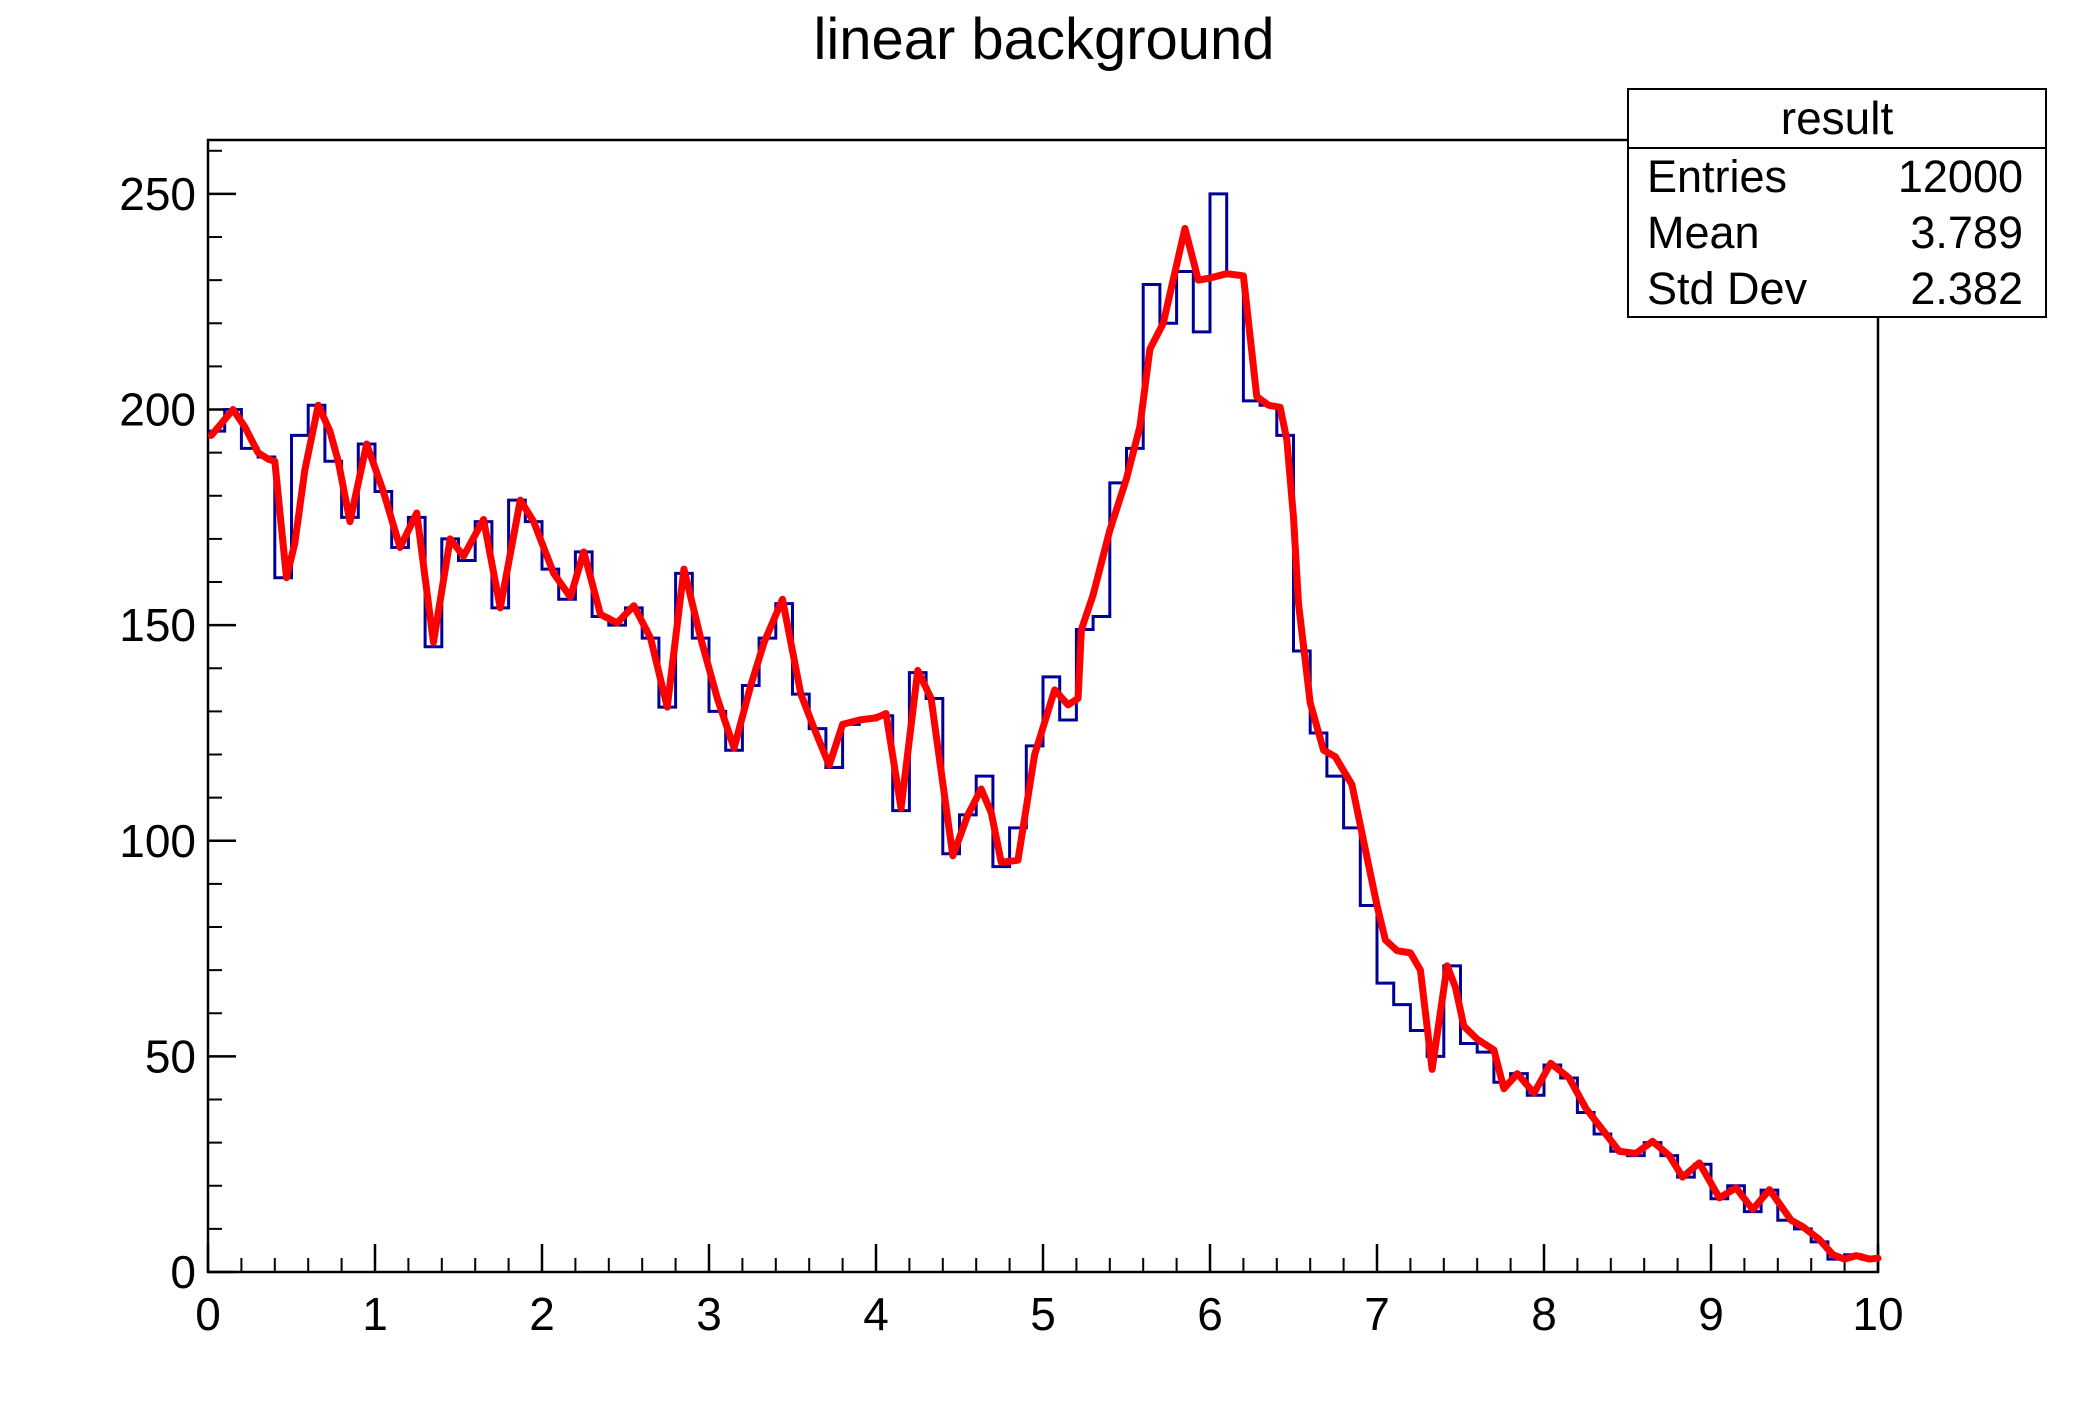 The height and width of the screenshot is (1416, 2088). What do you see at coordinates (170, 1056) in the screenshot?
I see `y-tick-label: 50` at bounding box center [170, 1056].